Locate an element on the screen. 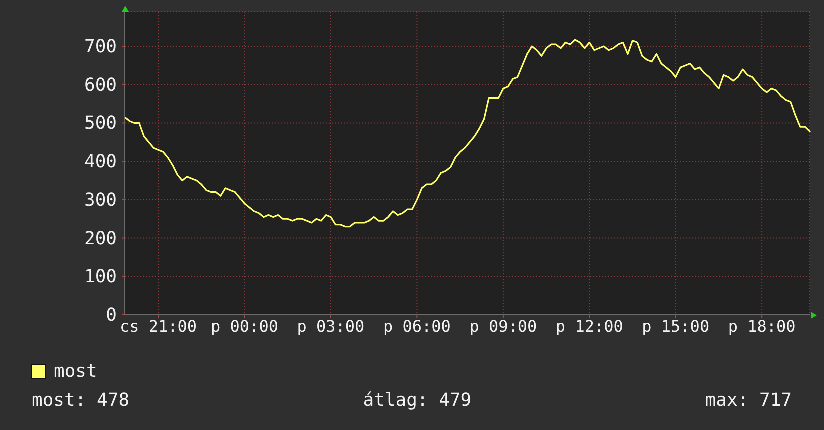 This screenshot has height=430, width=824. y-tick-label: 500 is located at coordinates (100, 123).